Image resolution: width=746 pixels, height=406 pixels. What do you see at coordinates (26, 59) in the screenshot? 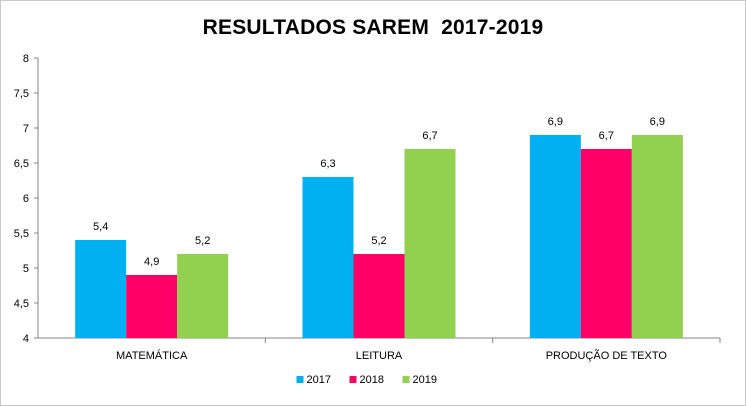
I see `y-tick-label: 8` at bounding box center [26, 59].